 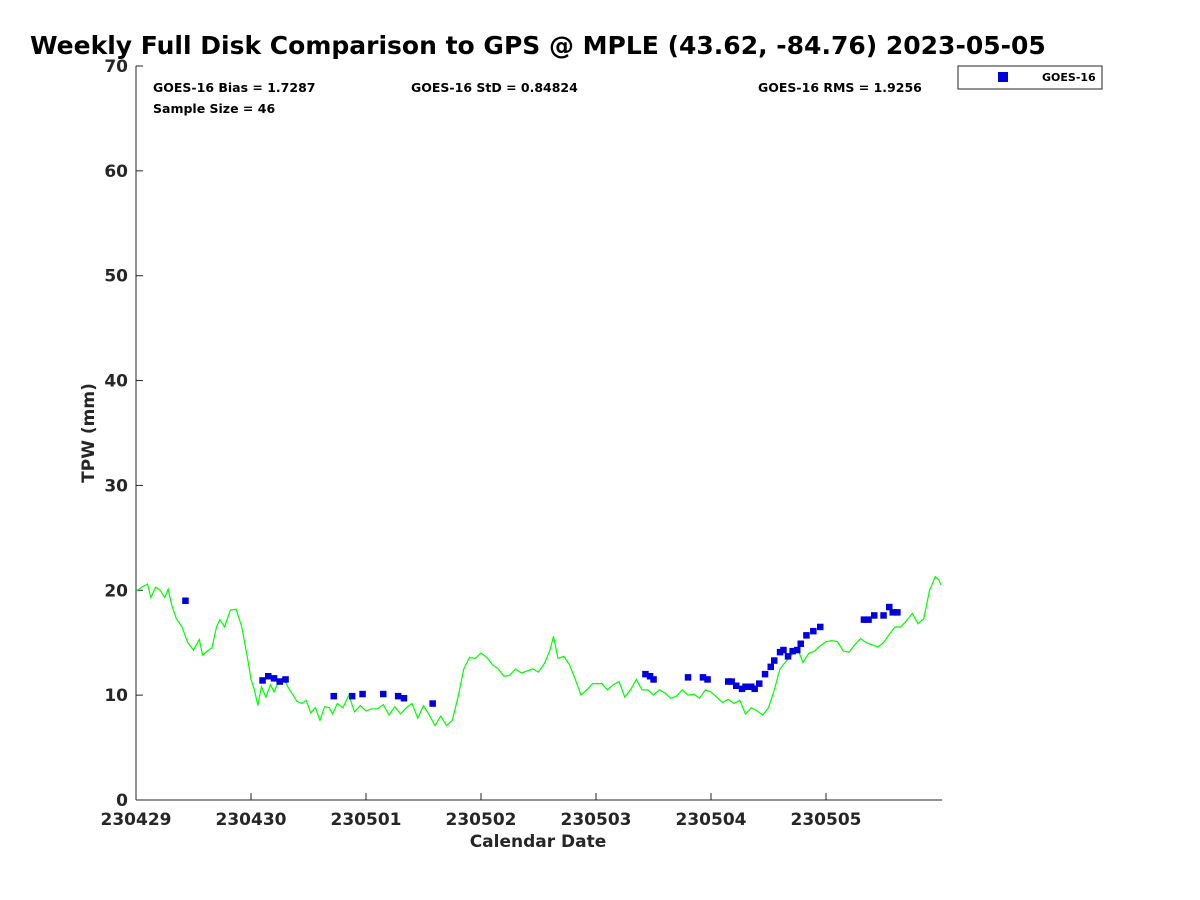 What do you see at coordinates (234, 87) in the screenshot?
I see `bias-stat: GOES-16 Bias = 1.7287` at bounding box center [234, 87].